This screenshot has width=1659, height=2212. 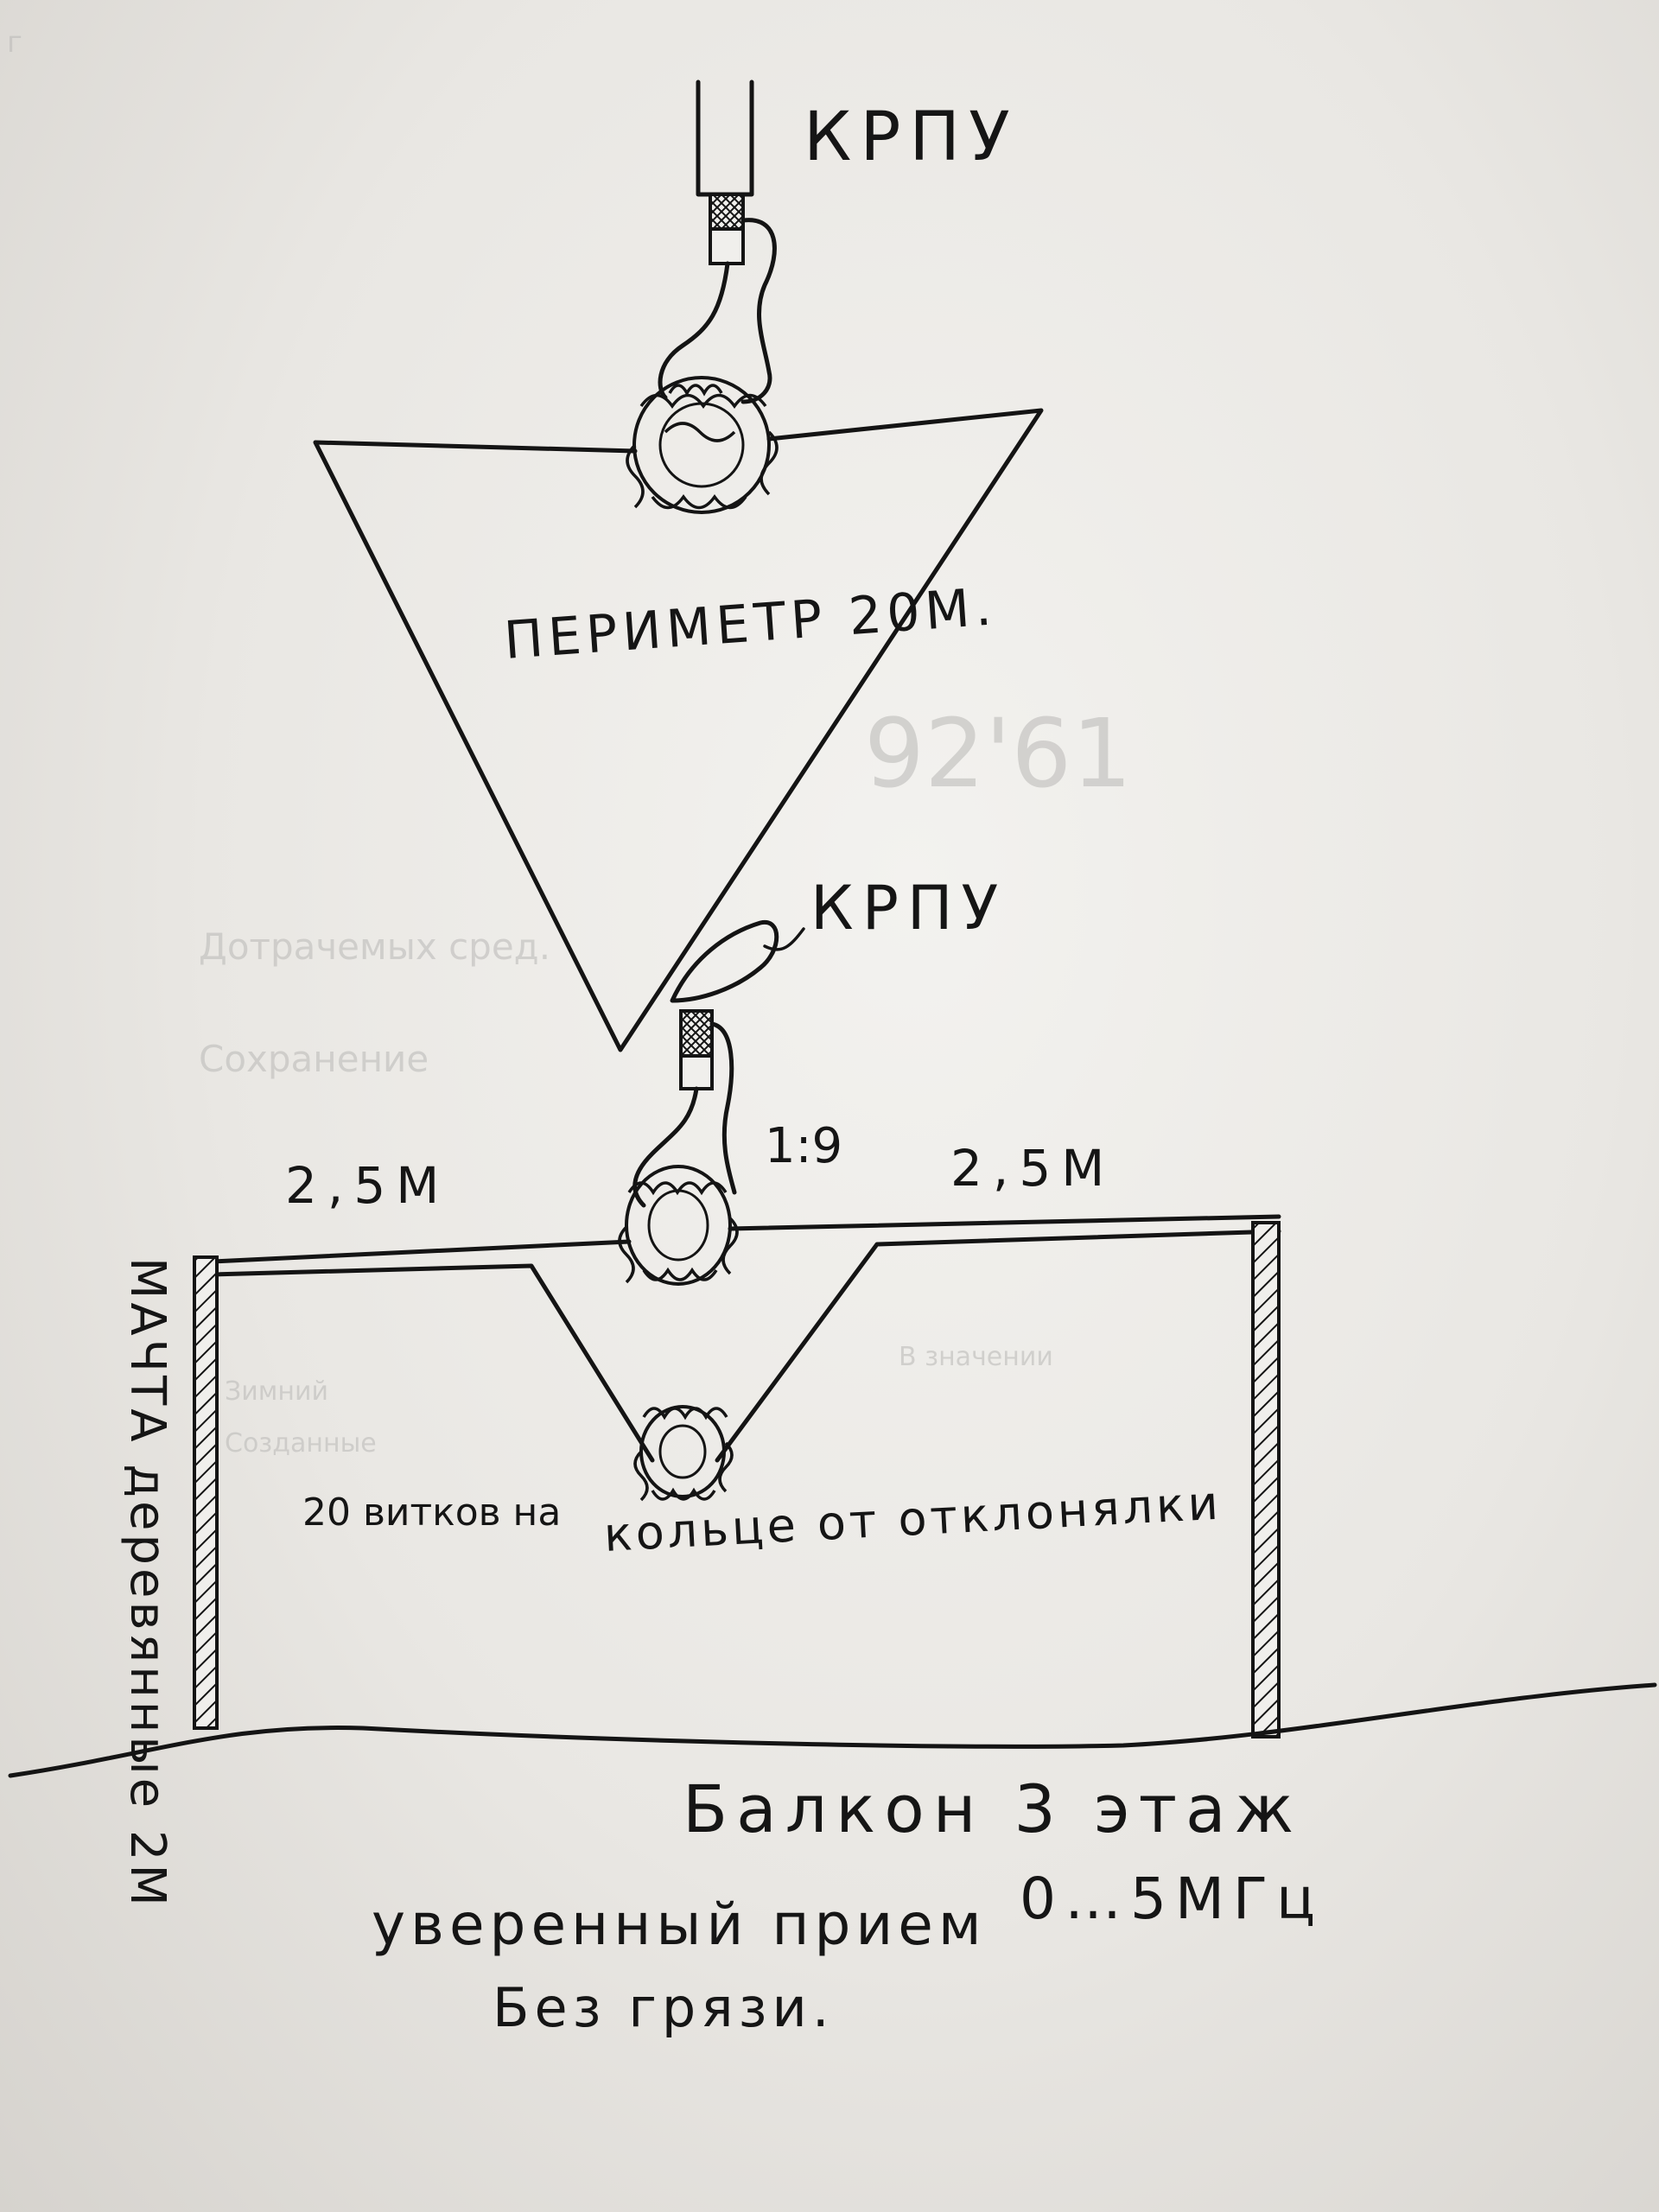 I want to click on label-reception: уверенный прием, so click(x=679, y=1924).